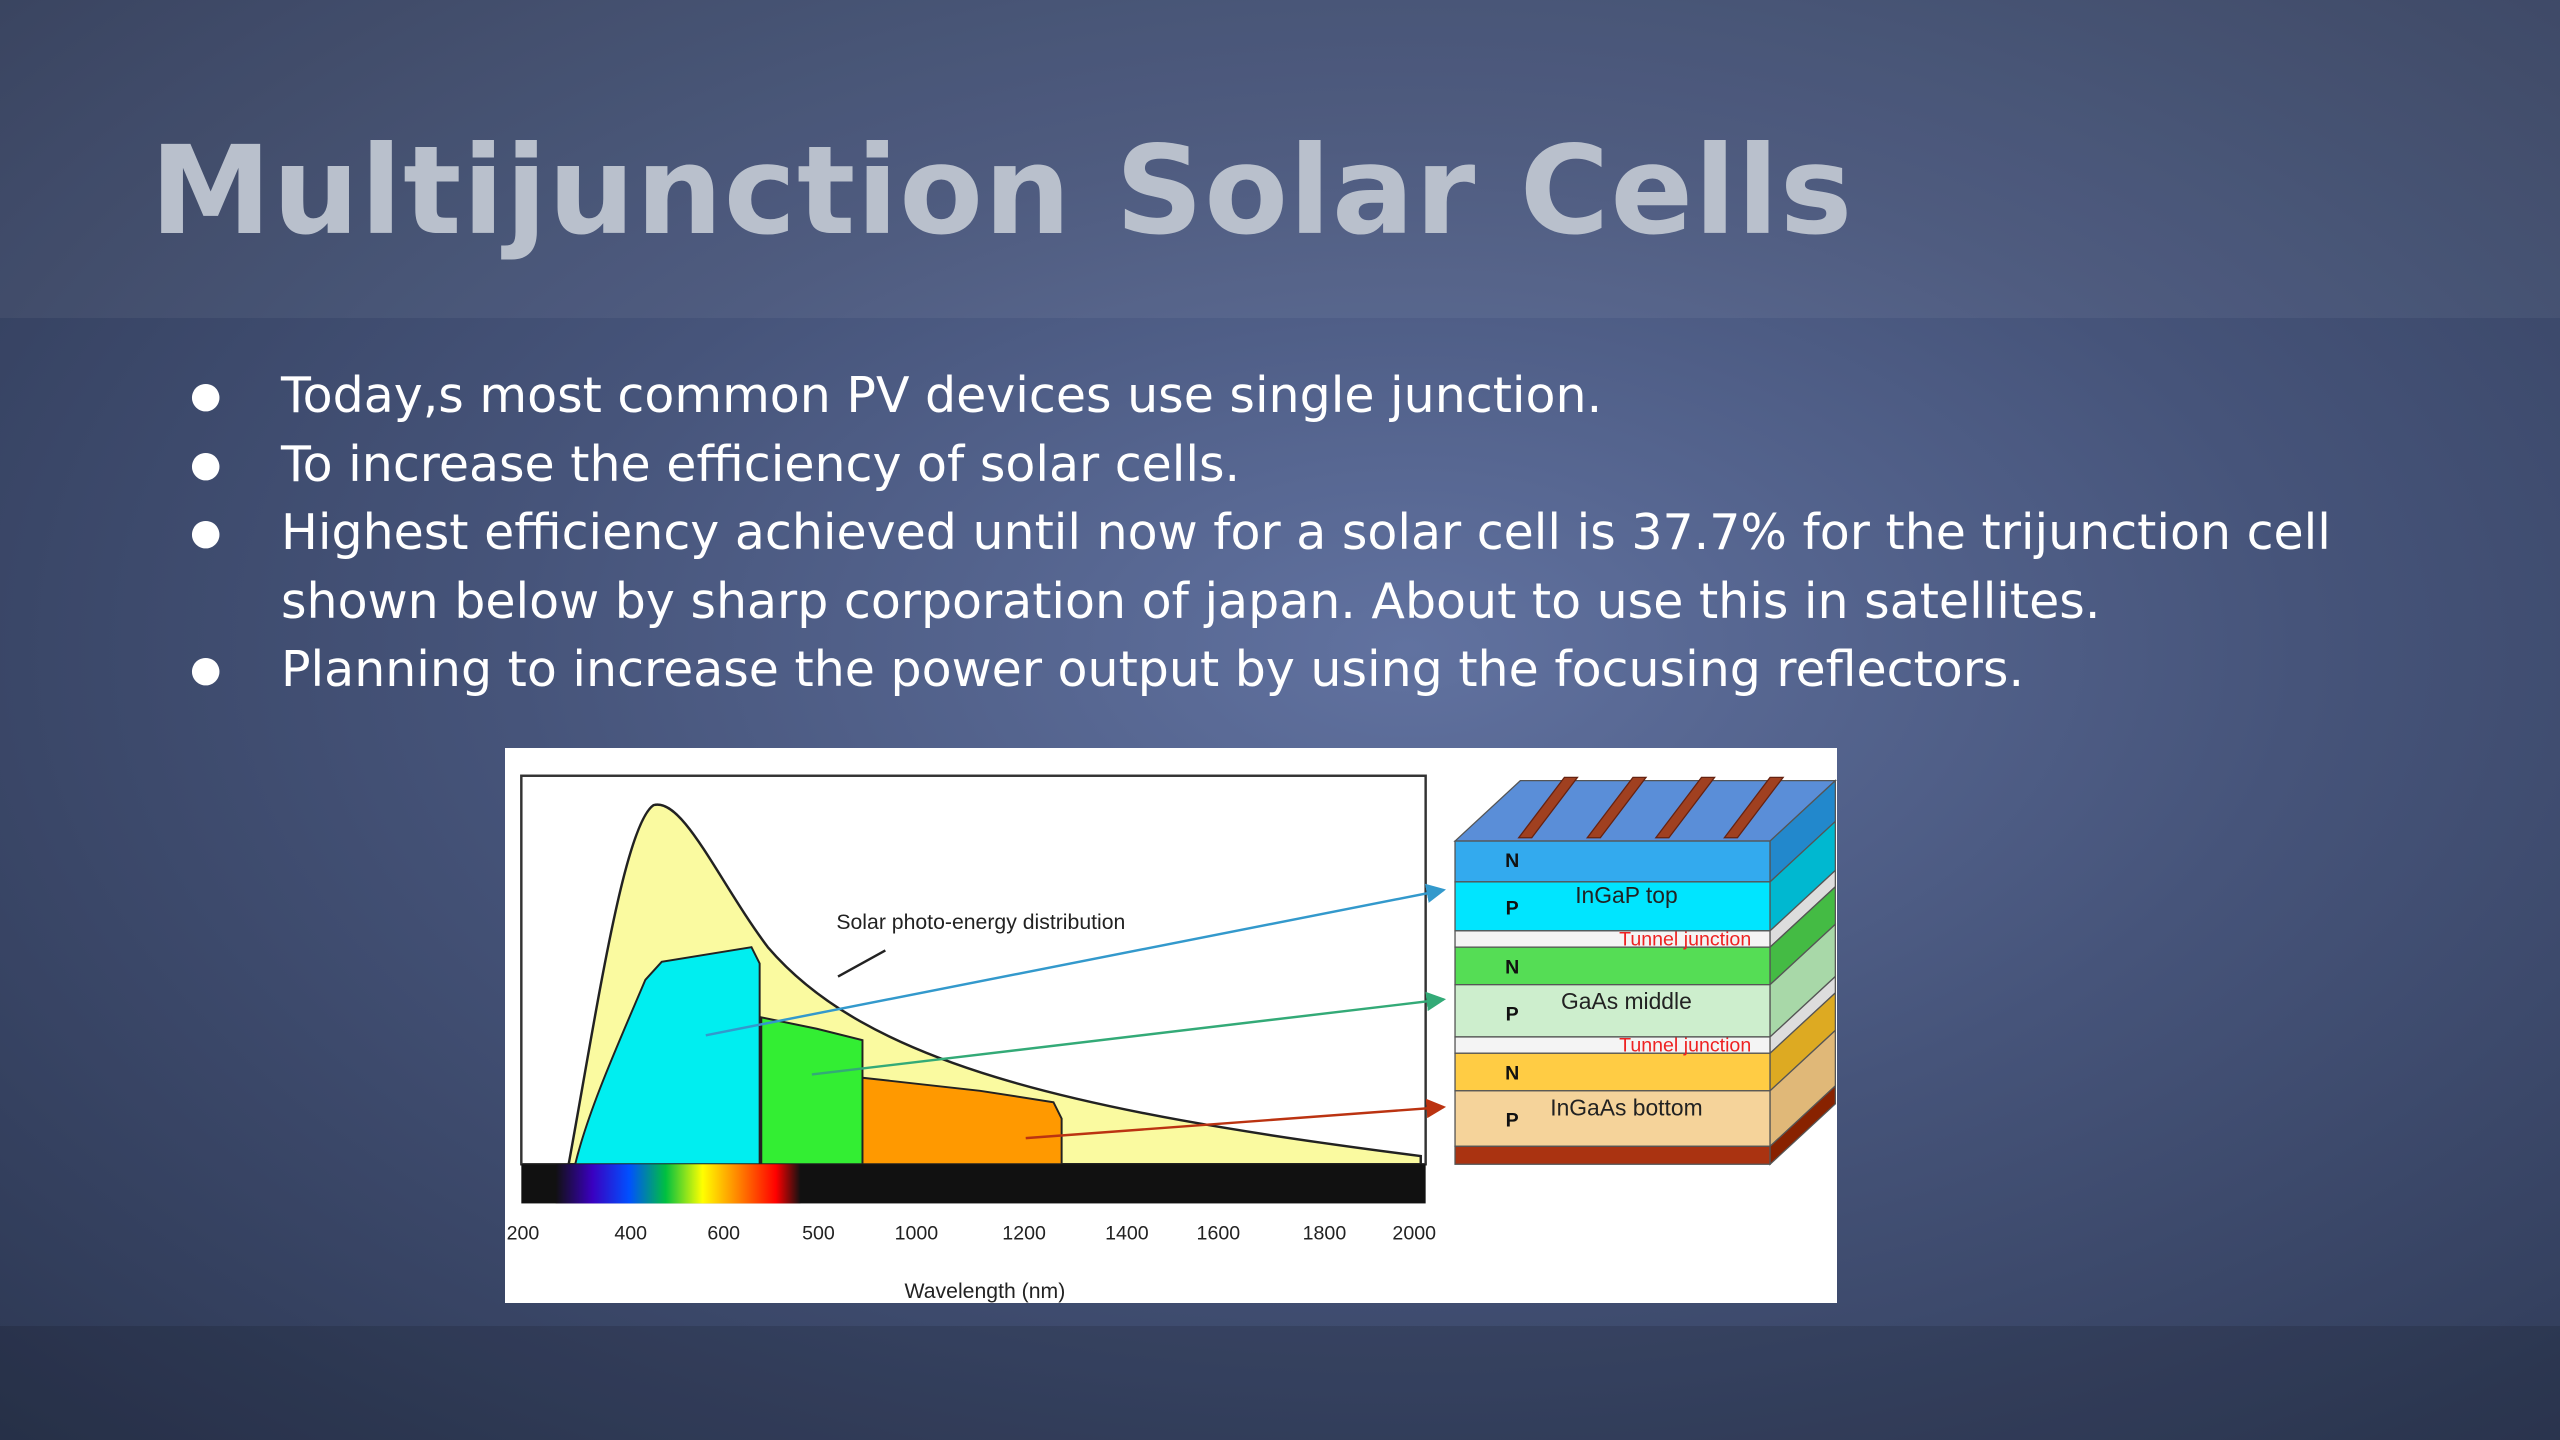 This screenshot has width=2560, height=1440. I want to click on label-pointer, so click(861, 963).